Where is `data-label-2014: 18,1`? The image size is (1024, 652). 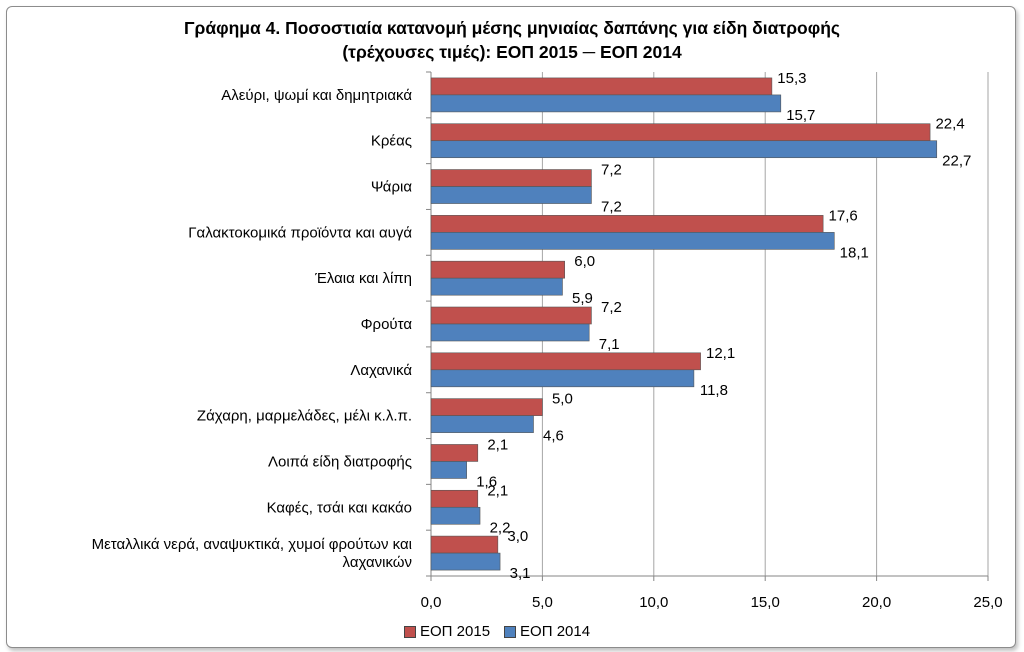
data-label-2014: 18,1 is located at coordinates (854, 252).